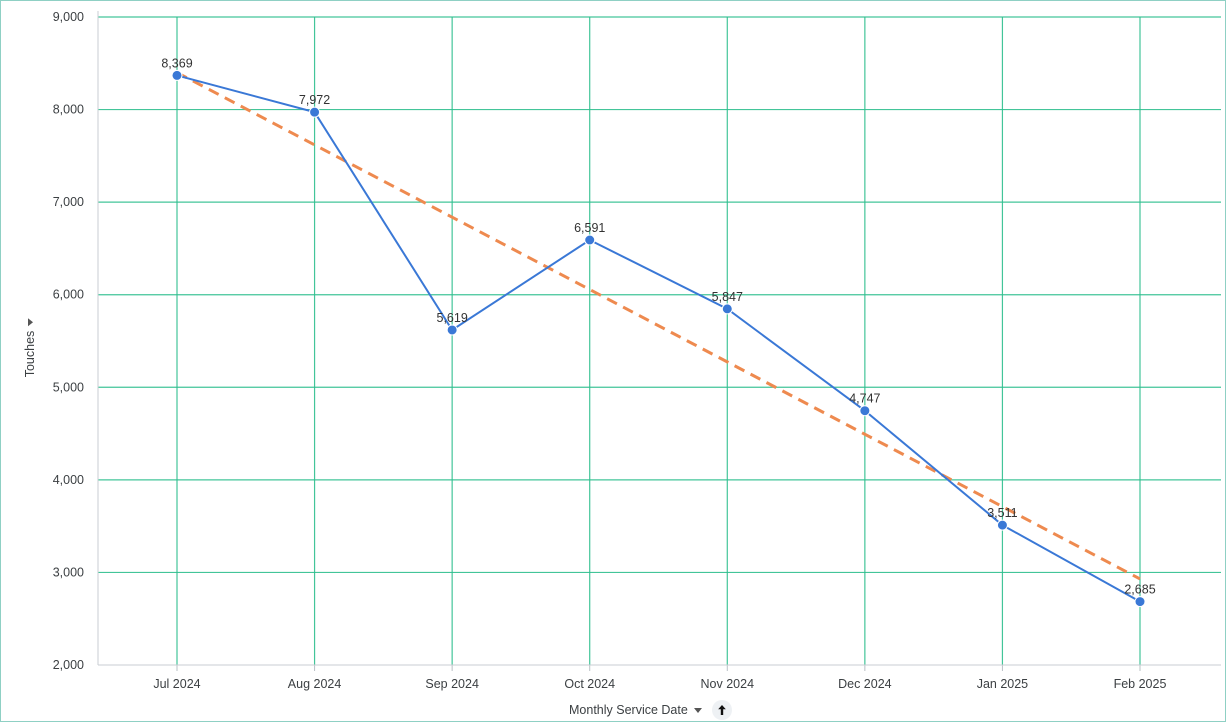 This screenshot has height=722, width=1226. I want to click on x-tick-label: Nov 2024, so click(728, 684).